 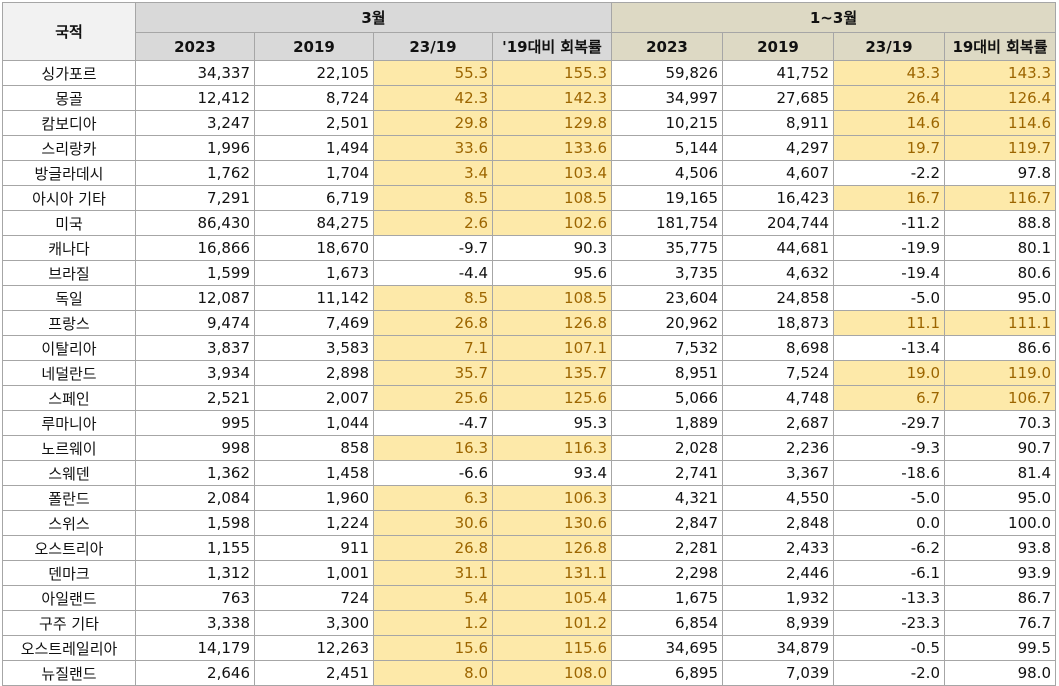 I want to click on q1-value-cell: 5,144, so click(x=667, y=148).